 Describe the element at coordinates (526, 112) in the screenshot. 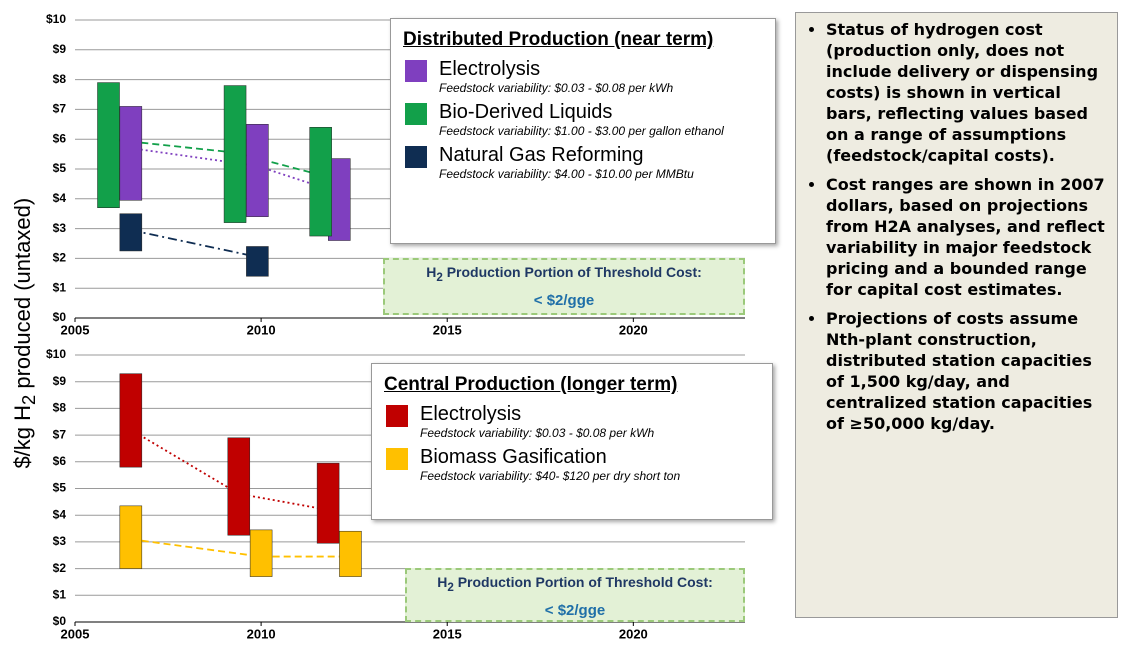

I see `legend-name: Bio-Derived Liquids` at that location.